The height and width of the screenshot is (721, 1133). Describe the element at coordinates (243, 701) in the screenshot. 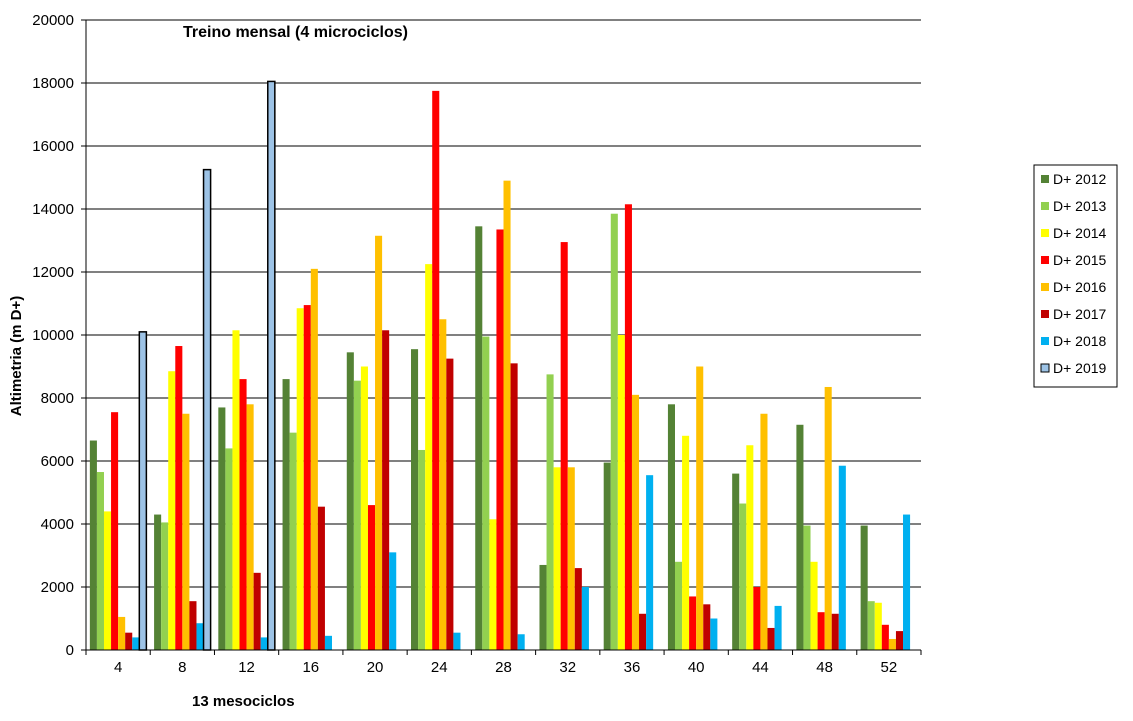

I see `x-axis-title: 13 mesociclos` at that location.